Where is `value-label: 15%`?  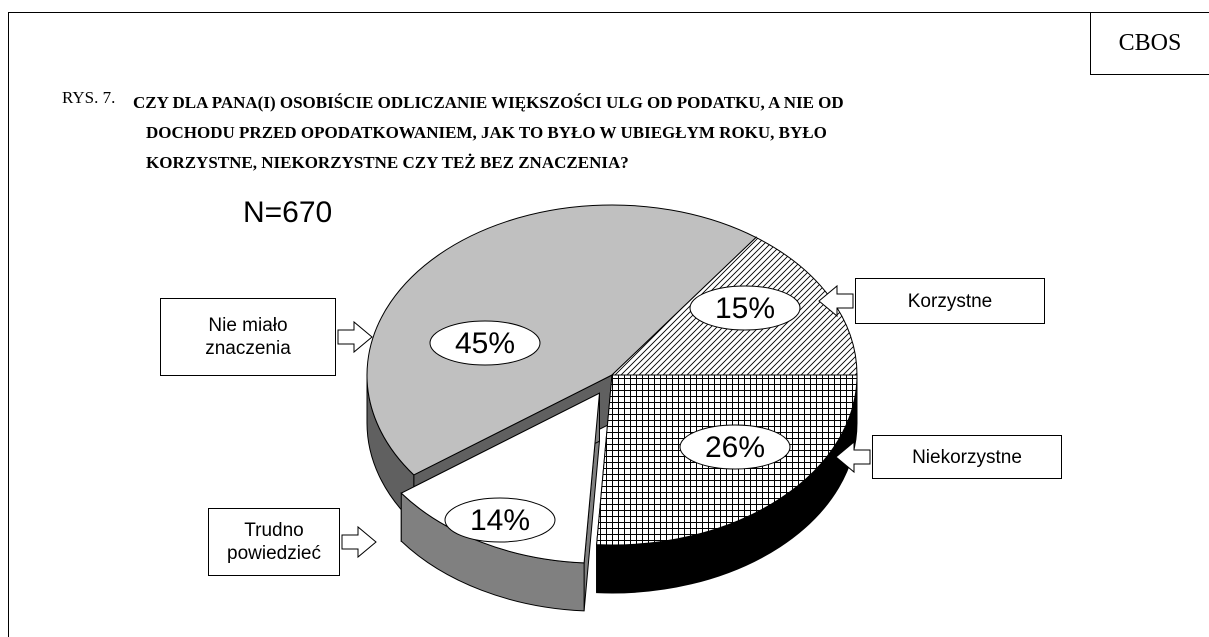 value-label: 15% is located at coordinates (745, 308).